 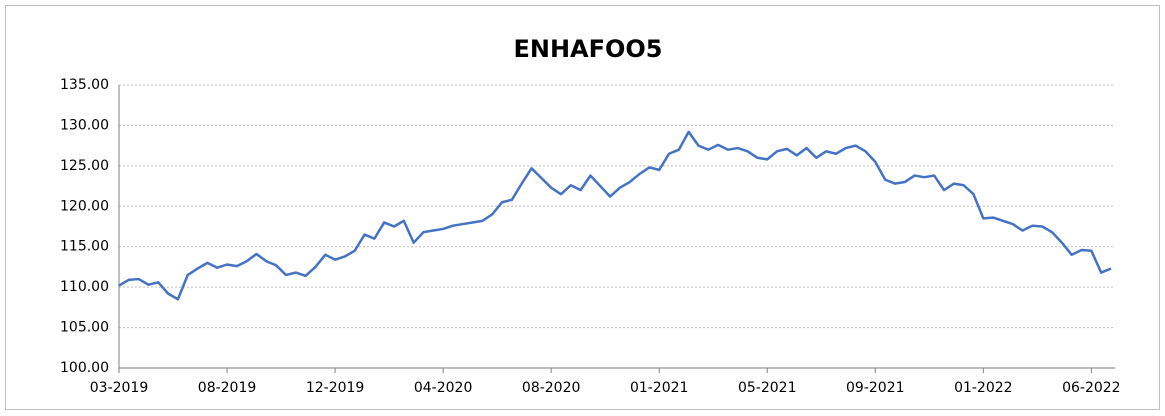 What do you see at coordinates (875, 388) in the screenshot?
I see `x-tick-label: 09-2021` at bounding box center [875, 388].